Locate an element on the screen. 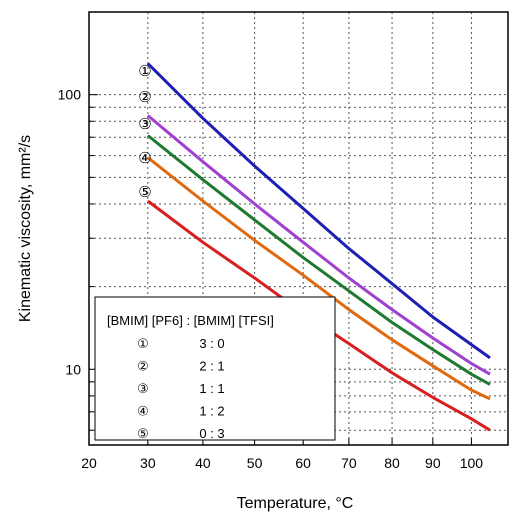 The image size is (516, 518). curve-label-1: ① is located at coordinates (144, 71).